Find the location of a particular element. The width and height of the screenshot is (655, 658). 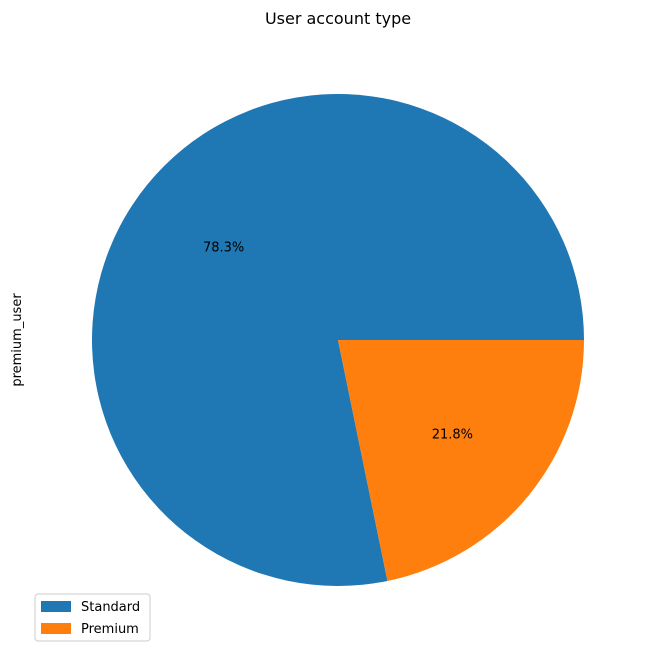

legend-label-standard: Standard is located at coordinates (110, 607).